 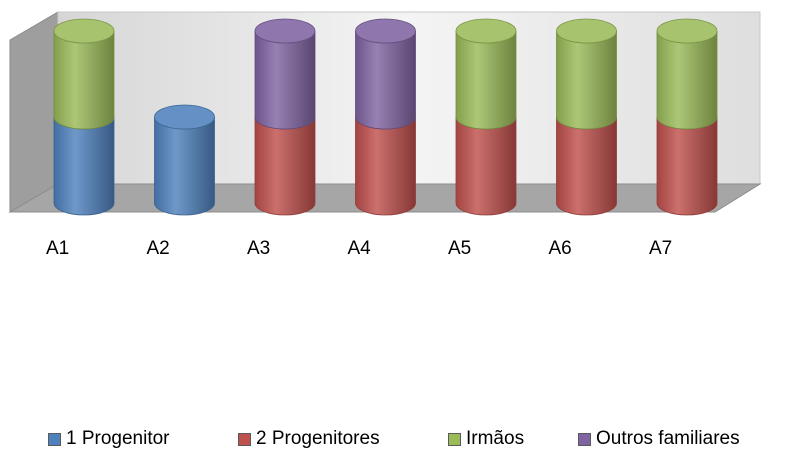 I want to click on bar-stack-A5, so click(x=486, y=117).